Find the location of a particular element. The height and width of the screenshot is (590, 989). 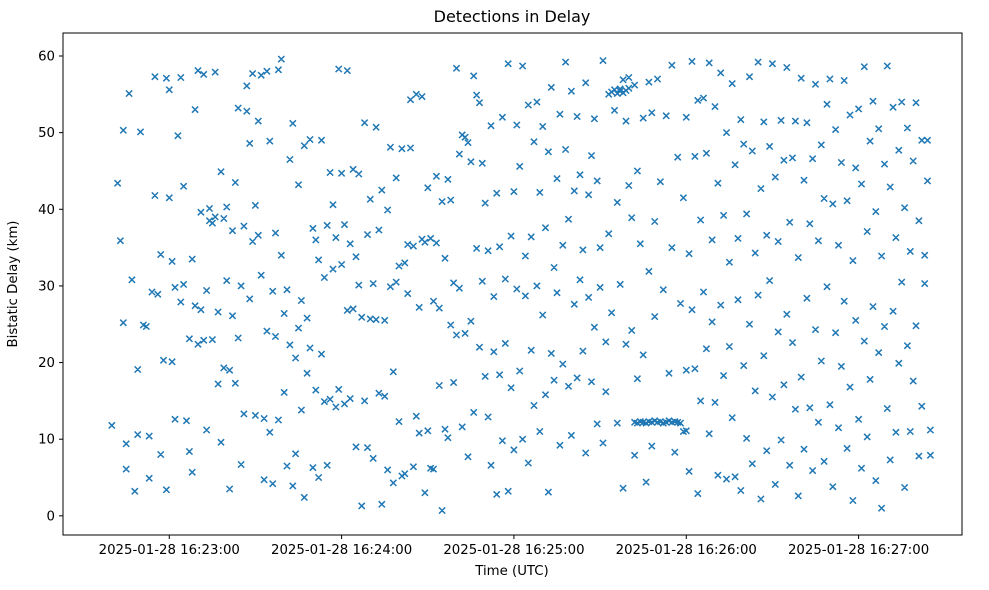

y-axis-label: Bistatic Delay (km) is located at coordinates (13, 284).